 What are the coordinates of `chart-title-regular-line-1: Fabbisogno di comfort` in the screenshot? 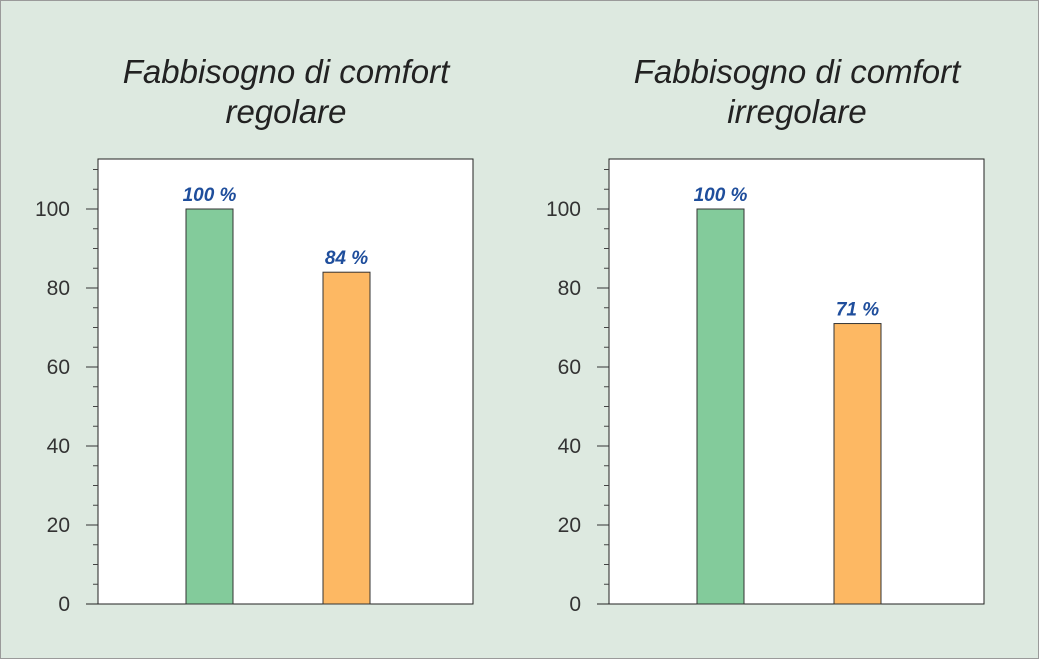 It's located at (286, 71).